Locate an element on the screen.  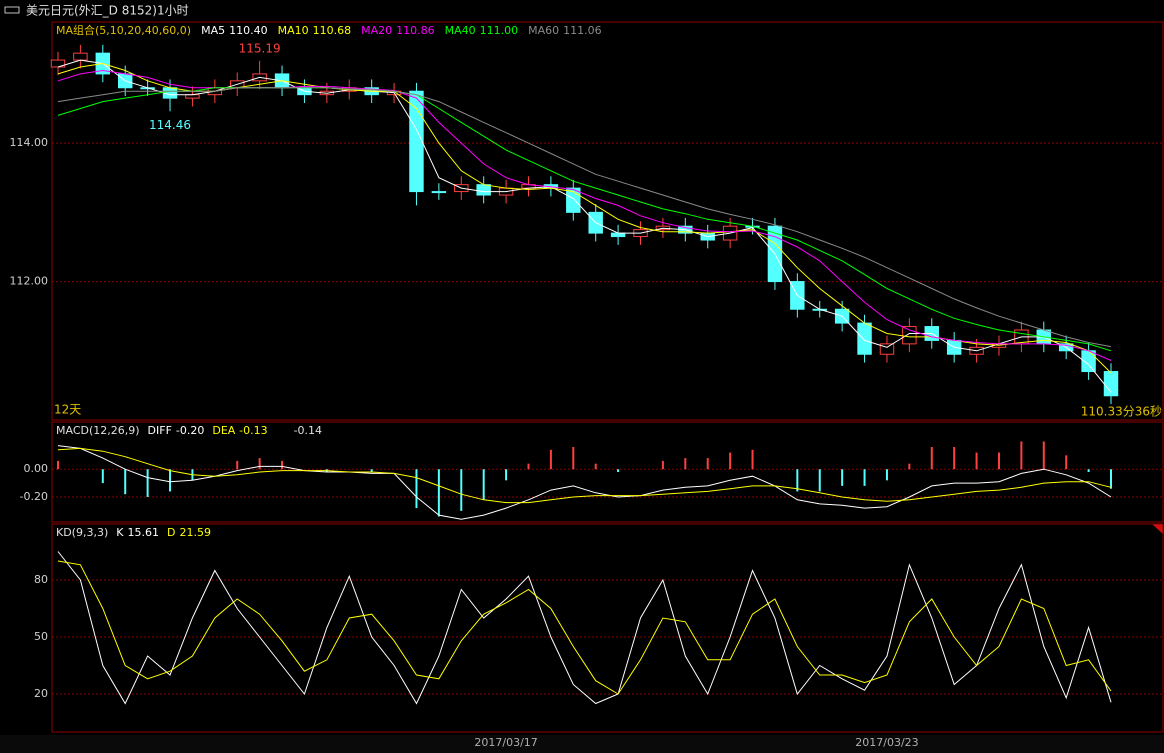
y-tick-label: 114.00 is located at coordinates (29, 142).